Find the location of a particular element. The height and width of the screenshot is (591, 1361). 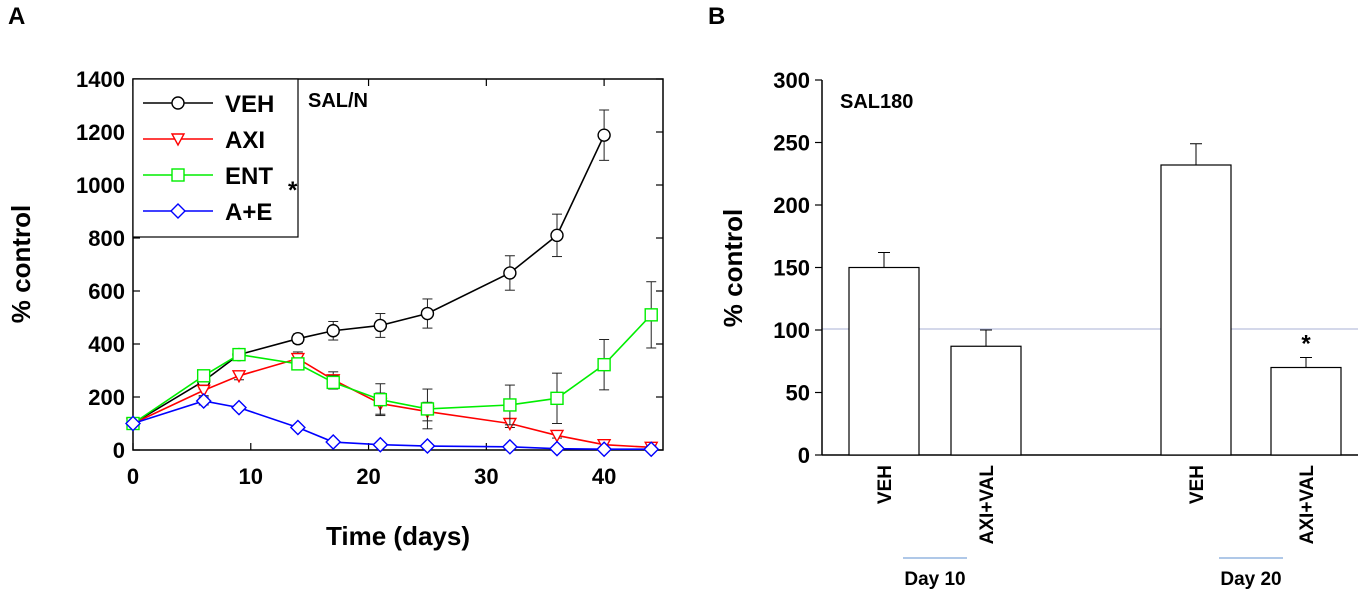

y-axis-ticks-b: 0 50 100 150 200 250 300 is located at coordinates (797, 268).